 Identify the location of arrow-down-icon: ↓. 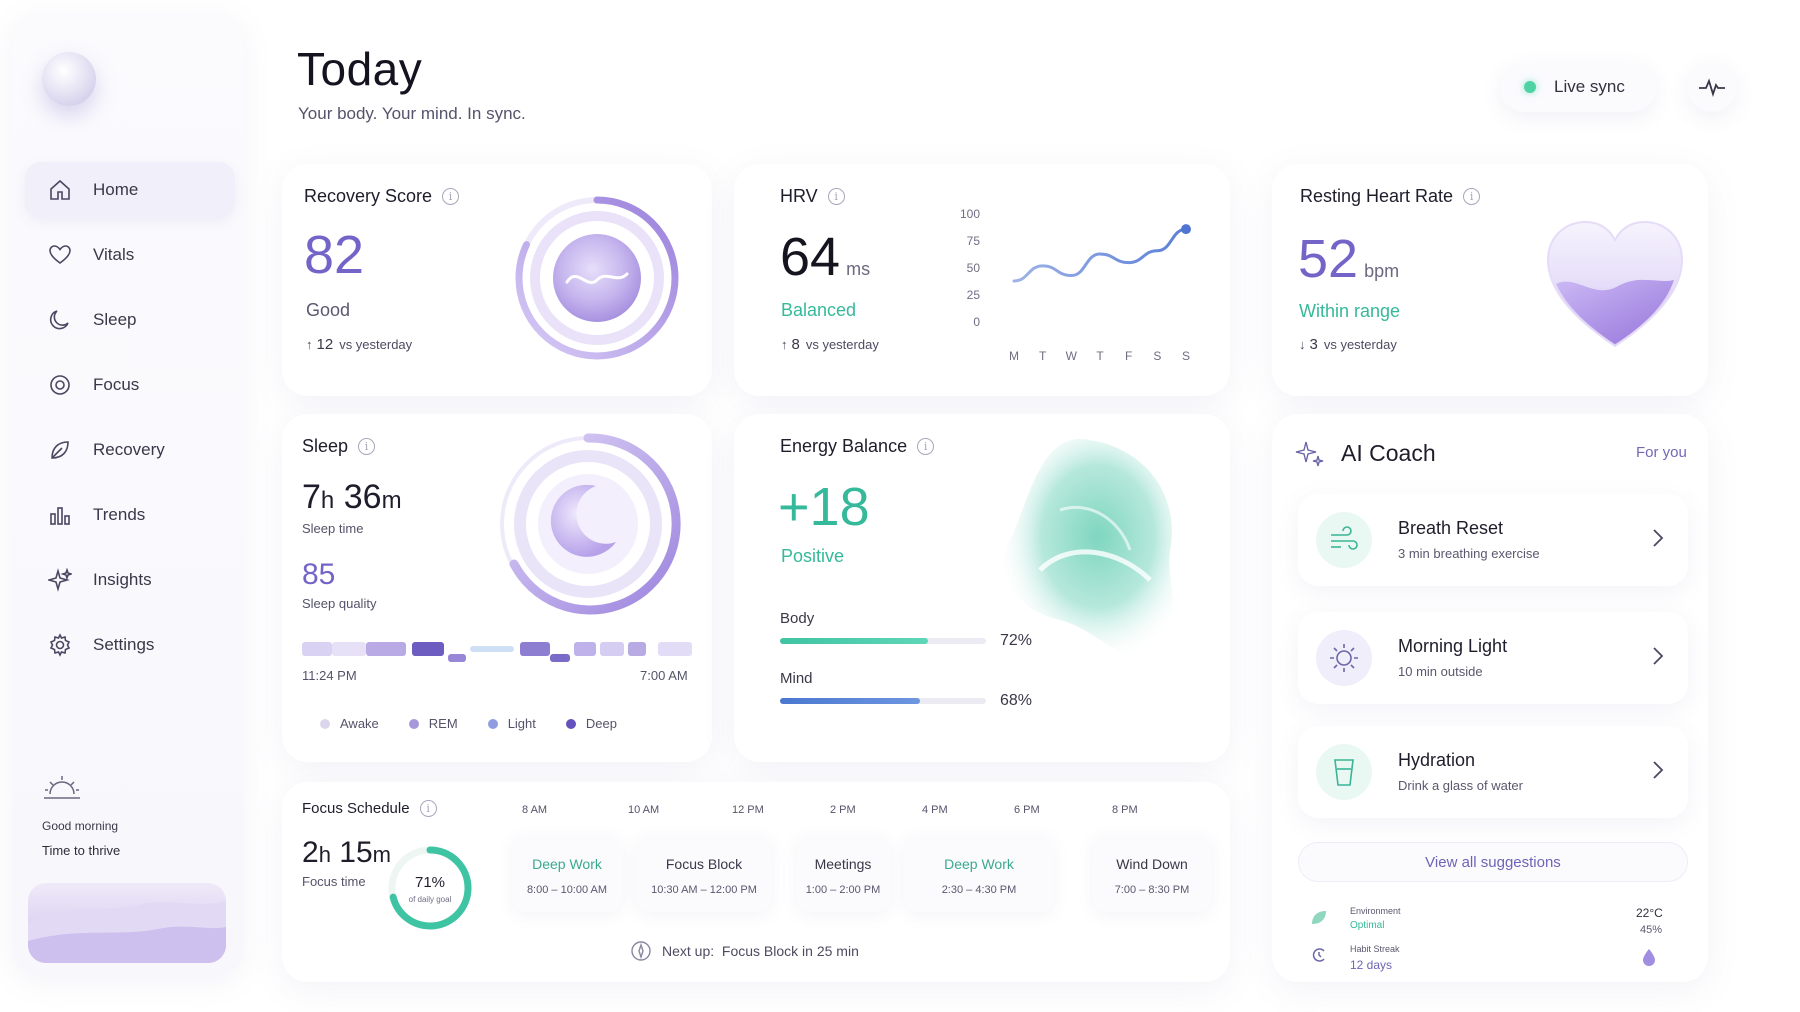
(1302, 344).